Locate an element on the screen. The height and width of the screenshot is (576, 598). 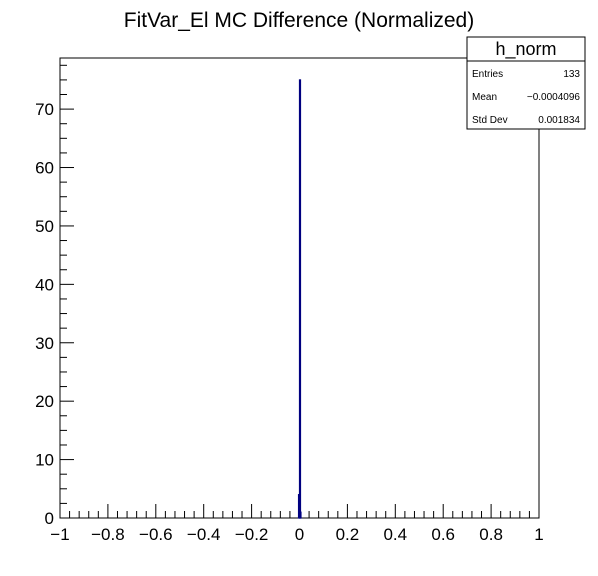
y-tick-label: 40 is located at coordinates (44, 284).